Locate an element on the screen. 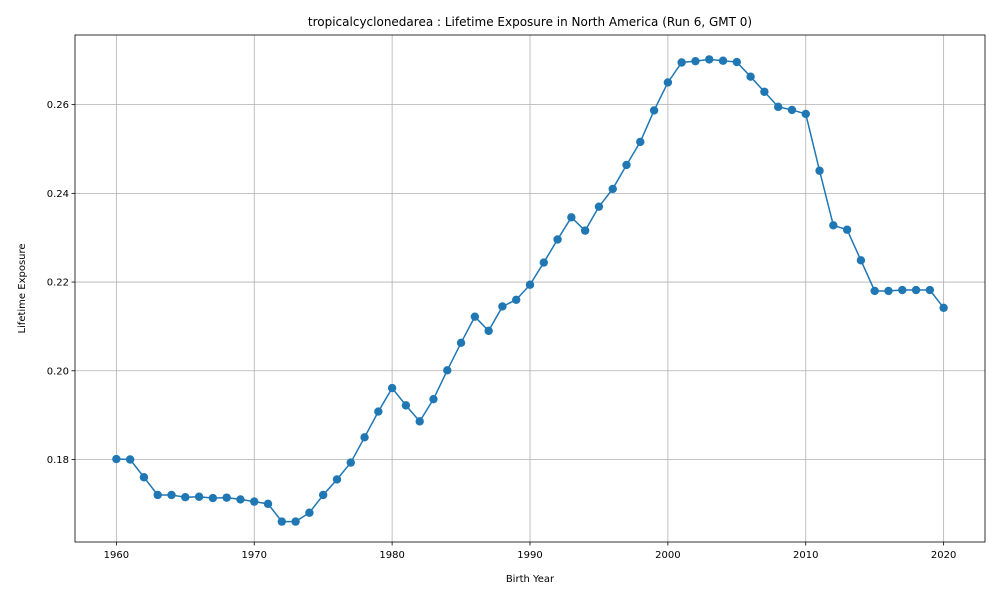 Image resolution: width=1000 pixels, height=600 pixels. y-axis-ticks: 0.18 0.20 0.22 0.24 0.26 is located at coordinates (61, 283).